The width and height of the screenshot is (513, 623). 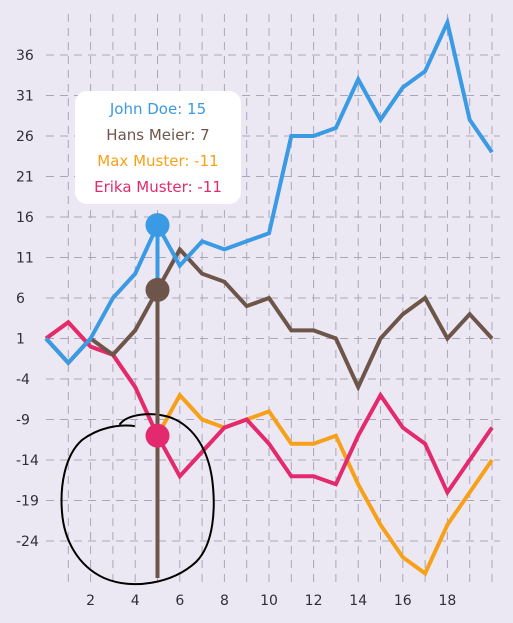 What do you see at coordinates (157, 330) in the screenshot?
I see `hover-markers` at bounding box center [157, 330].